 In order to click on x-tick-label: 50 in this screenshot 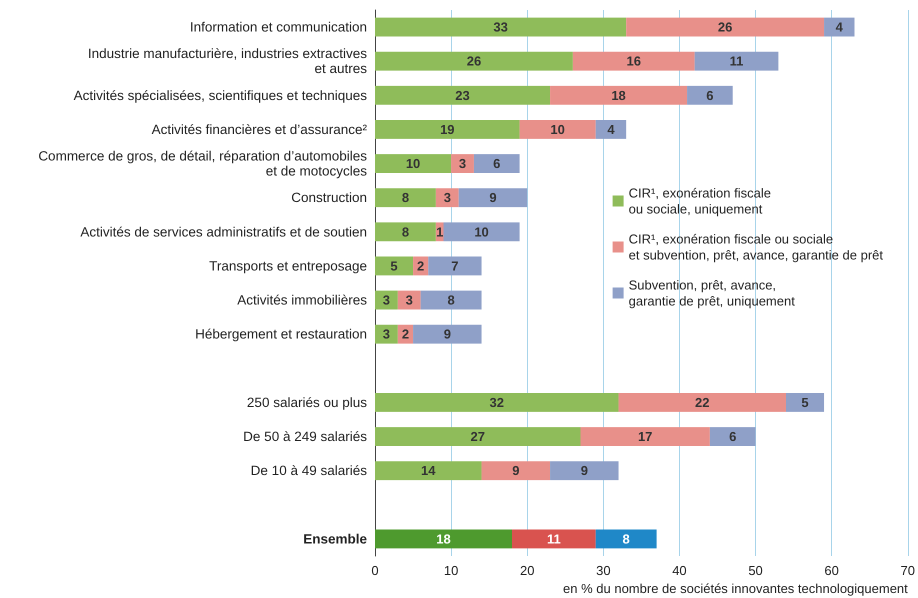, I will do `click(755, 570)`.